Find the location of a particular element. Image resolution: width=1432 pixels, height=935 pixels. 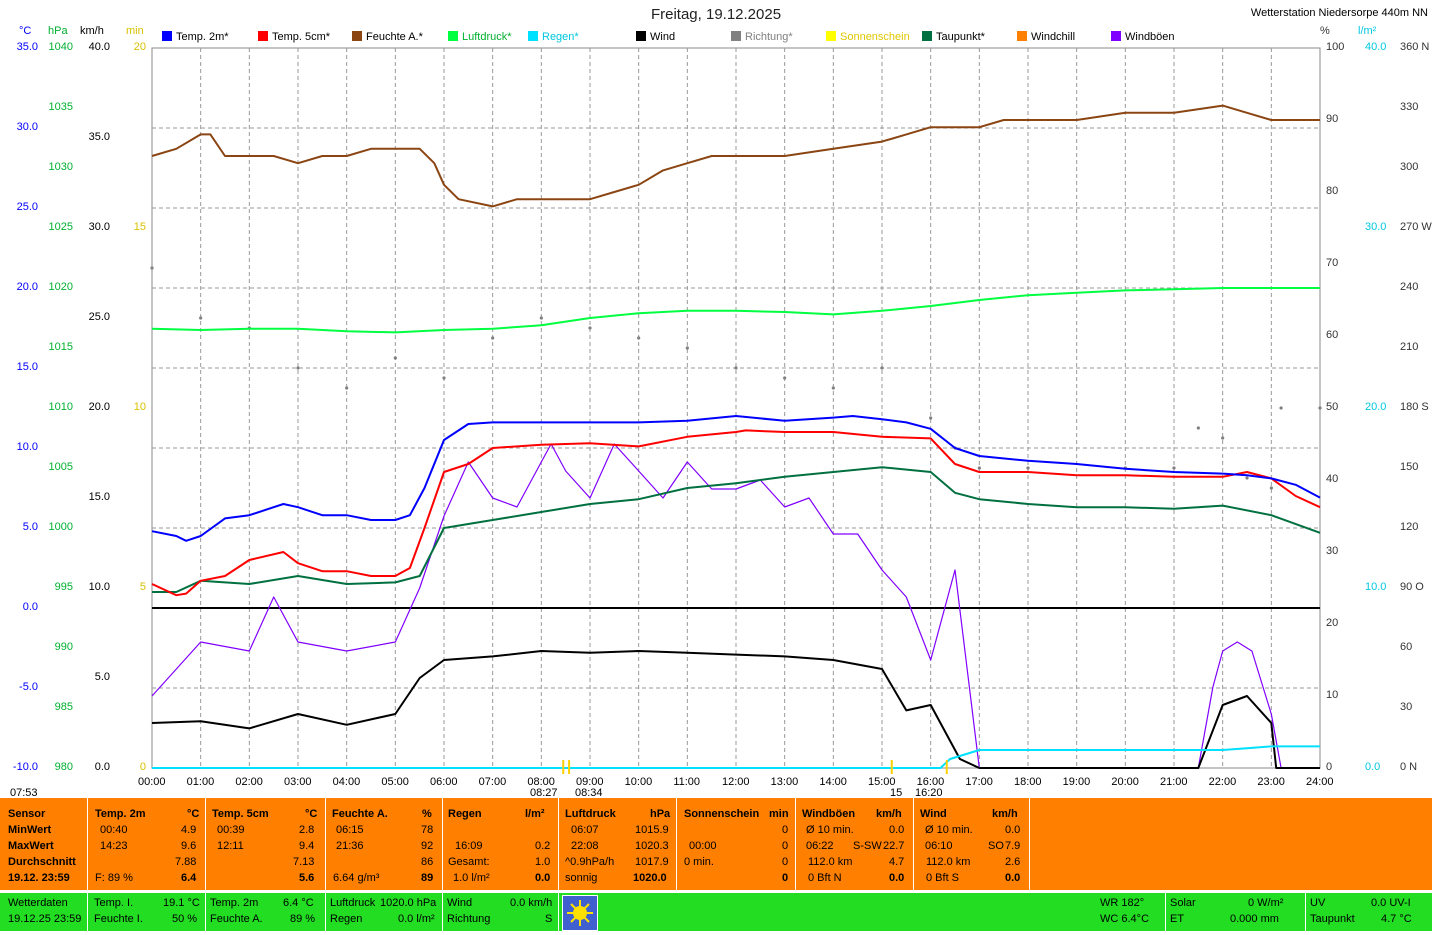

rain-max: 0.2 is located at coordinates (543, 846).